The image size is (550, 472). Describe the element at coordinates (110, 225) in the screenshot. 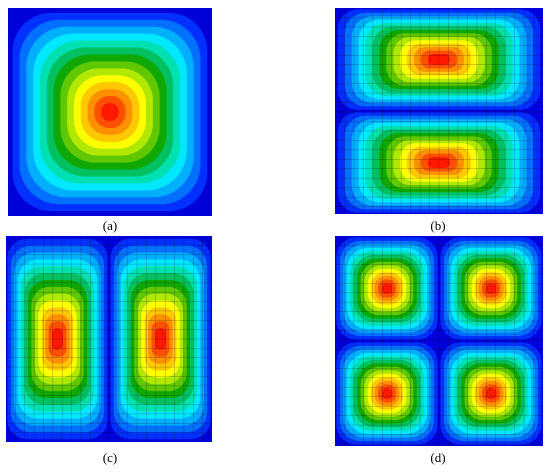

I see `caption: (a)` at that location.